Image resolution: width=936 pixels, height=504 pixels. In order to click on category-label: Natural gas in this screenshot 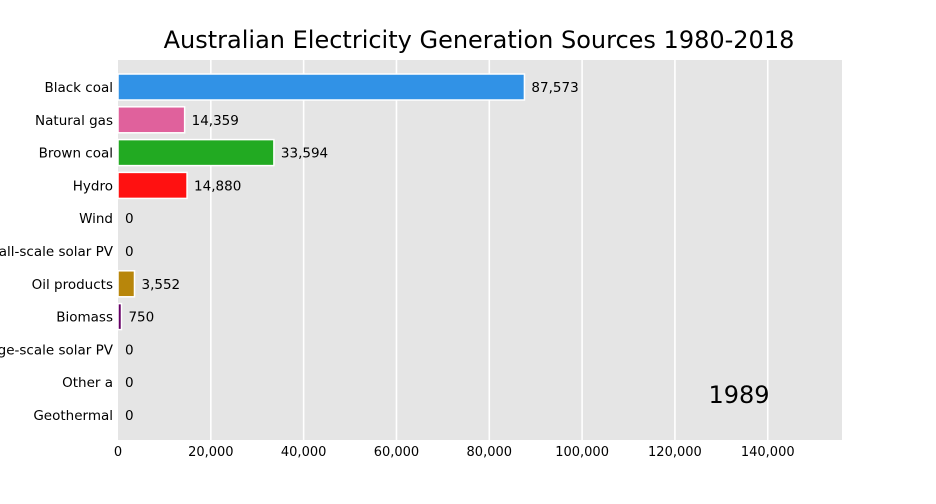, I will do `click(74, 121)`.